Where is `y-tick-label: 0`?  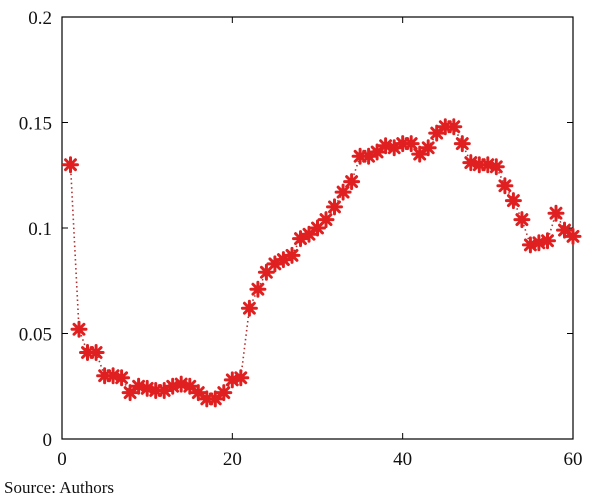
y-tick-label: 0 is located at coordinates (48, 440).